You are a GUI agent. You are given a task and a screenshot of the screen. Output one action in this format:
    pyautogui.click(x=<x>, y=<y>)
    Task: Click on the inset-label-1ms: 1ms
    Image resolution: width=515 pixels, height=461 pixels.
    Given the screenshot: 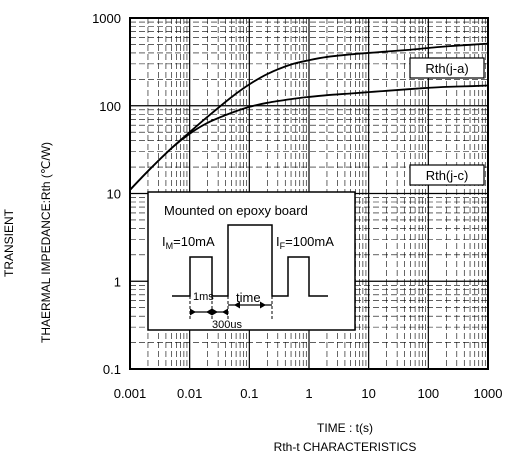 What is the action you would take?
    pyautogui.click(x=203, y=297)
    